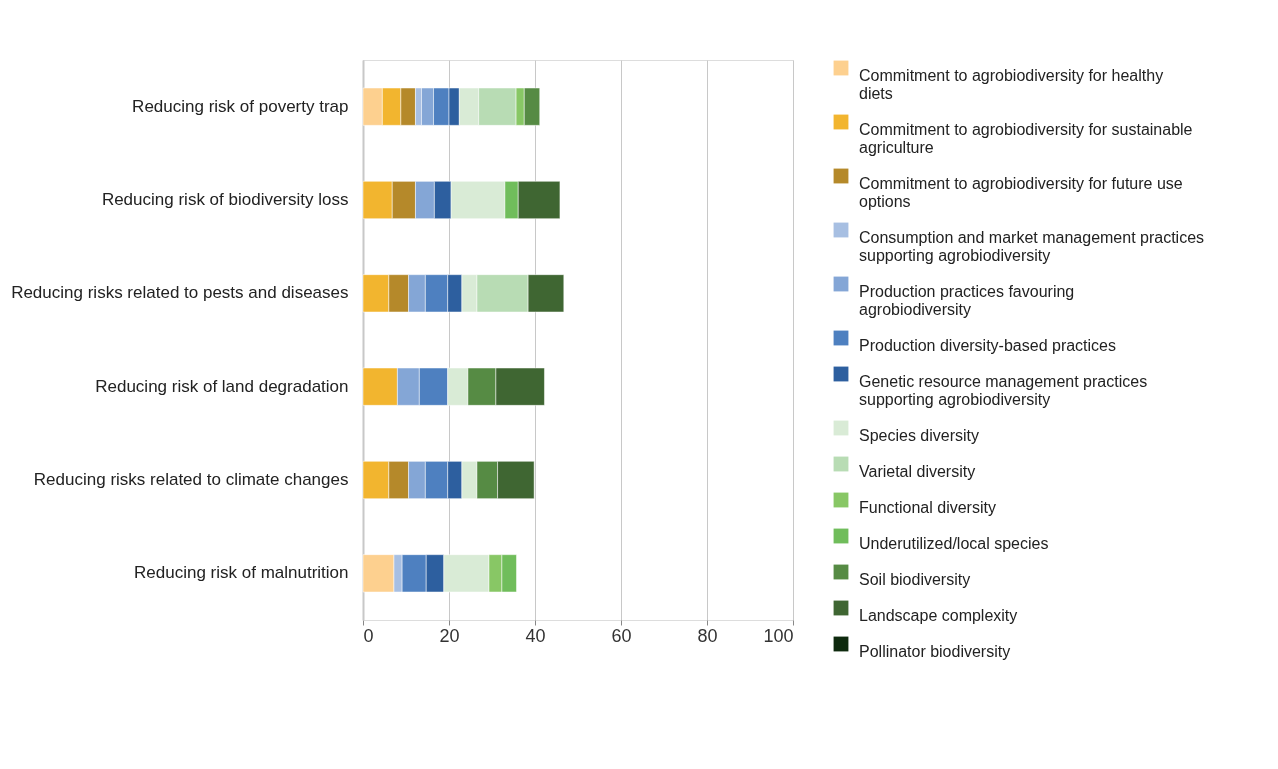  I want to click on legend-label: Varietal diversity, so click(917, 471).